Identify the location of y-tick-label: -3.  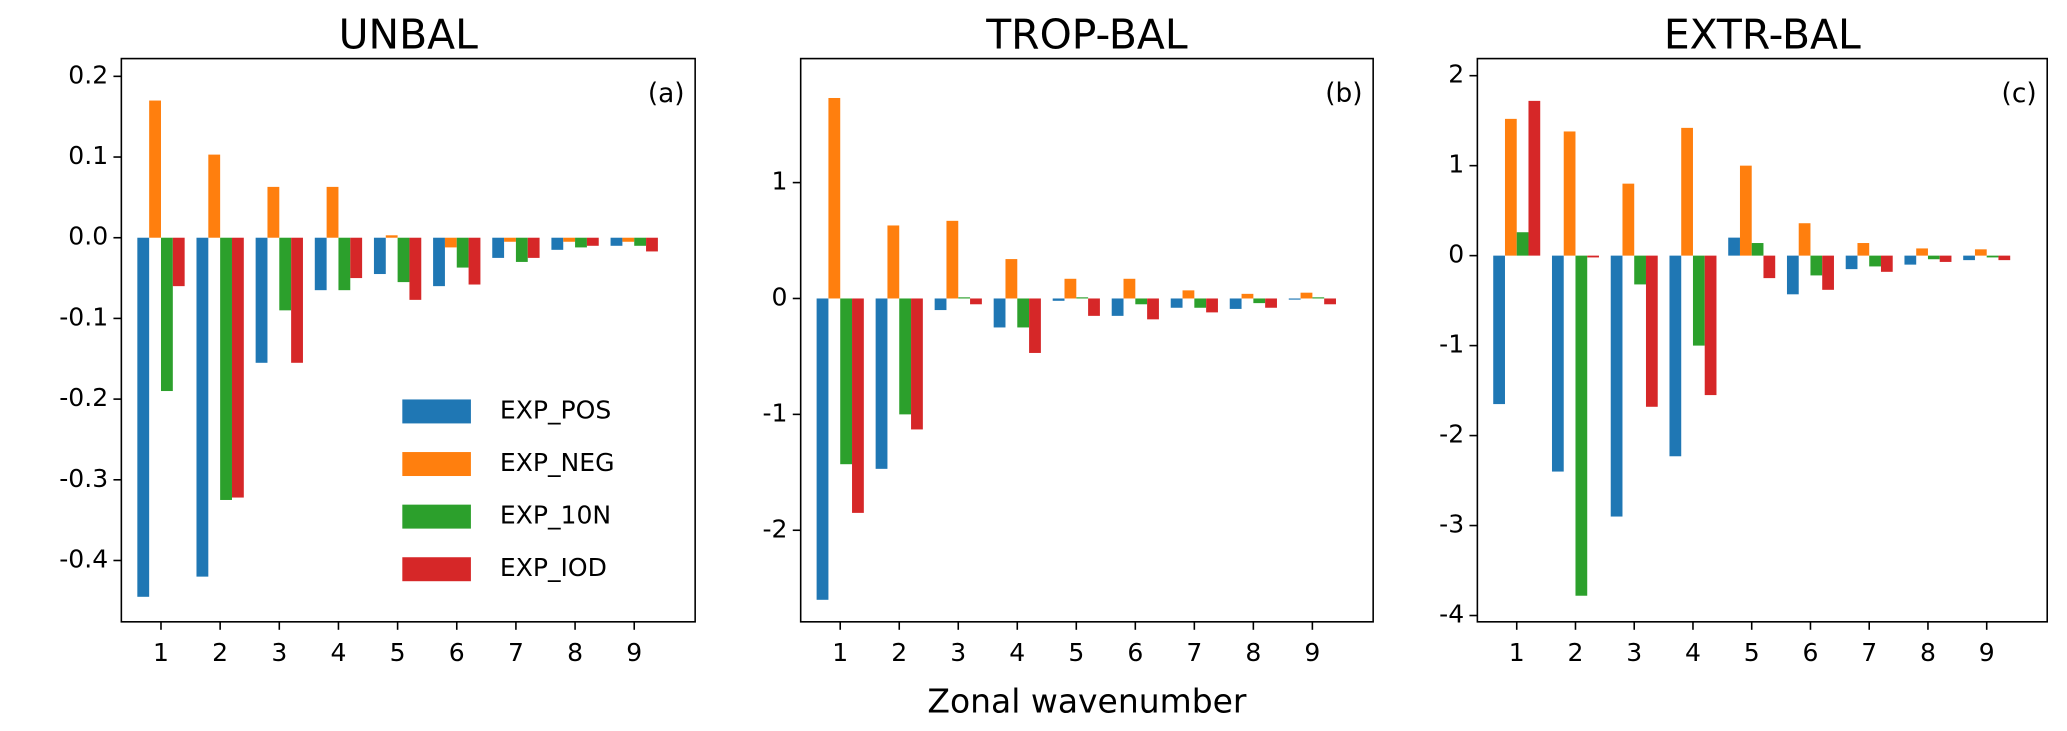
(1451, 523).